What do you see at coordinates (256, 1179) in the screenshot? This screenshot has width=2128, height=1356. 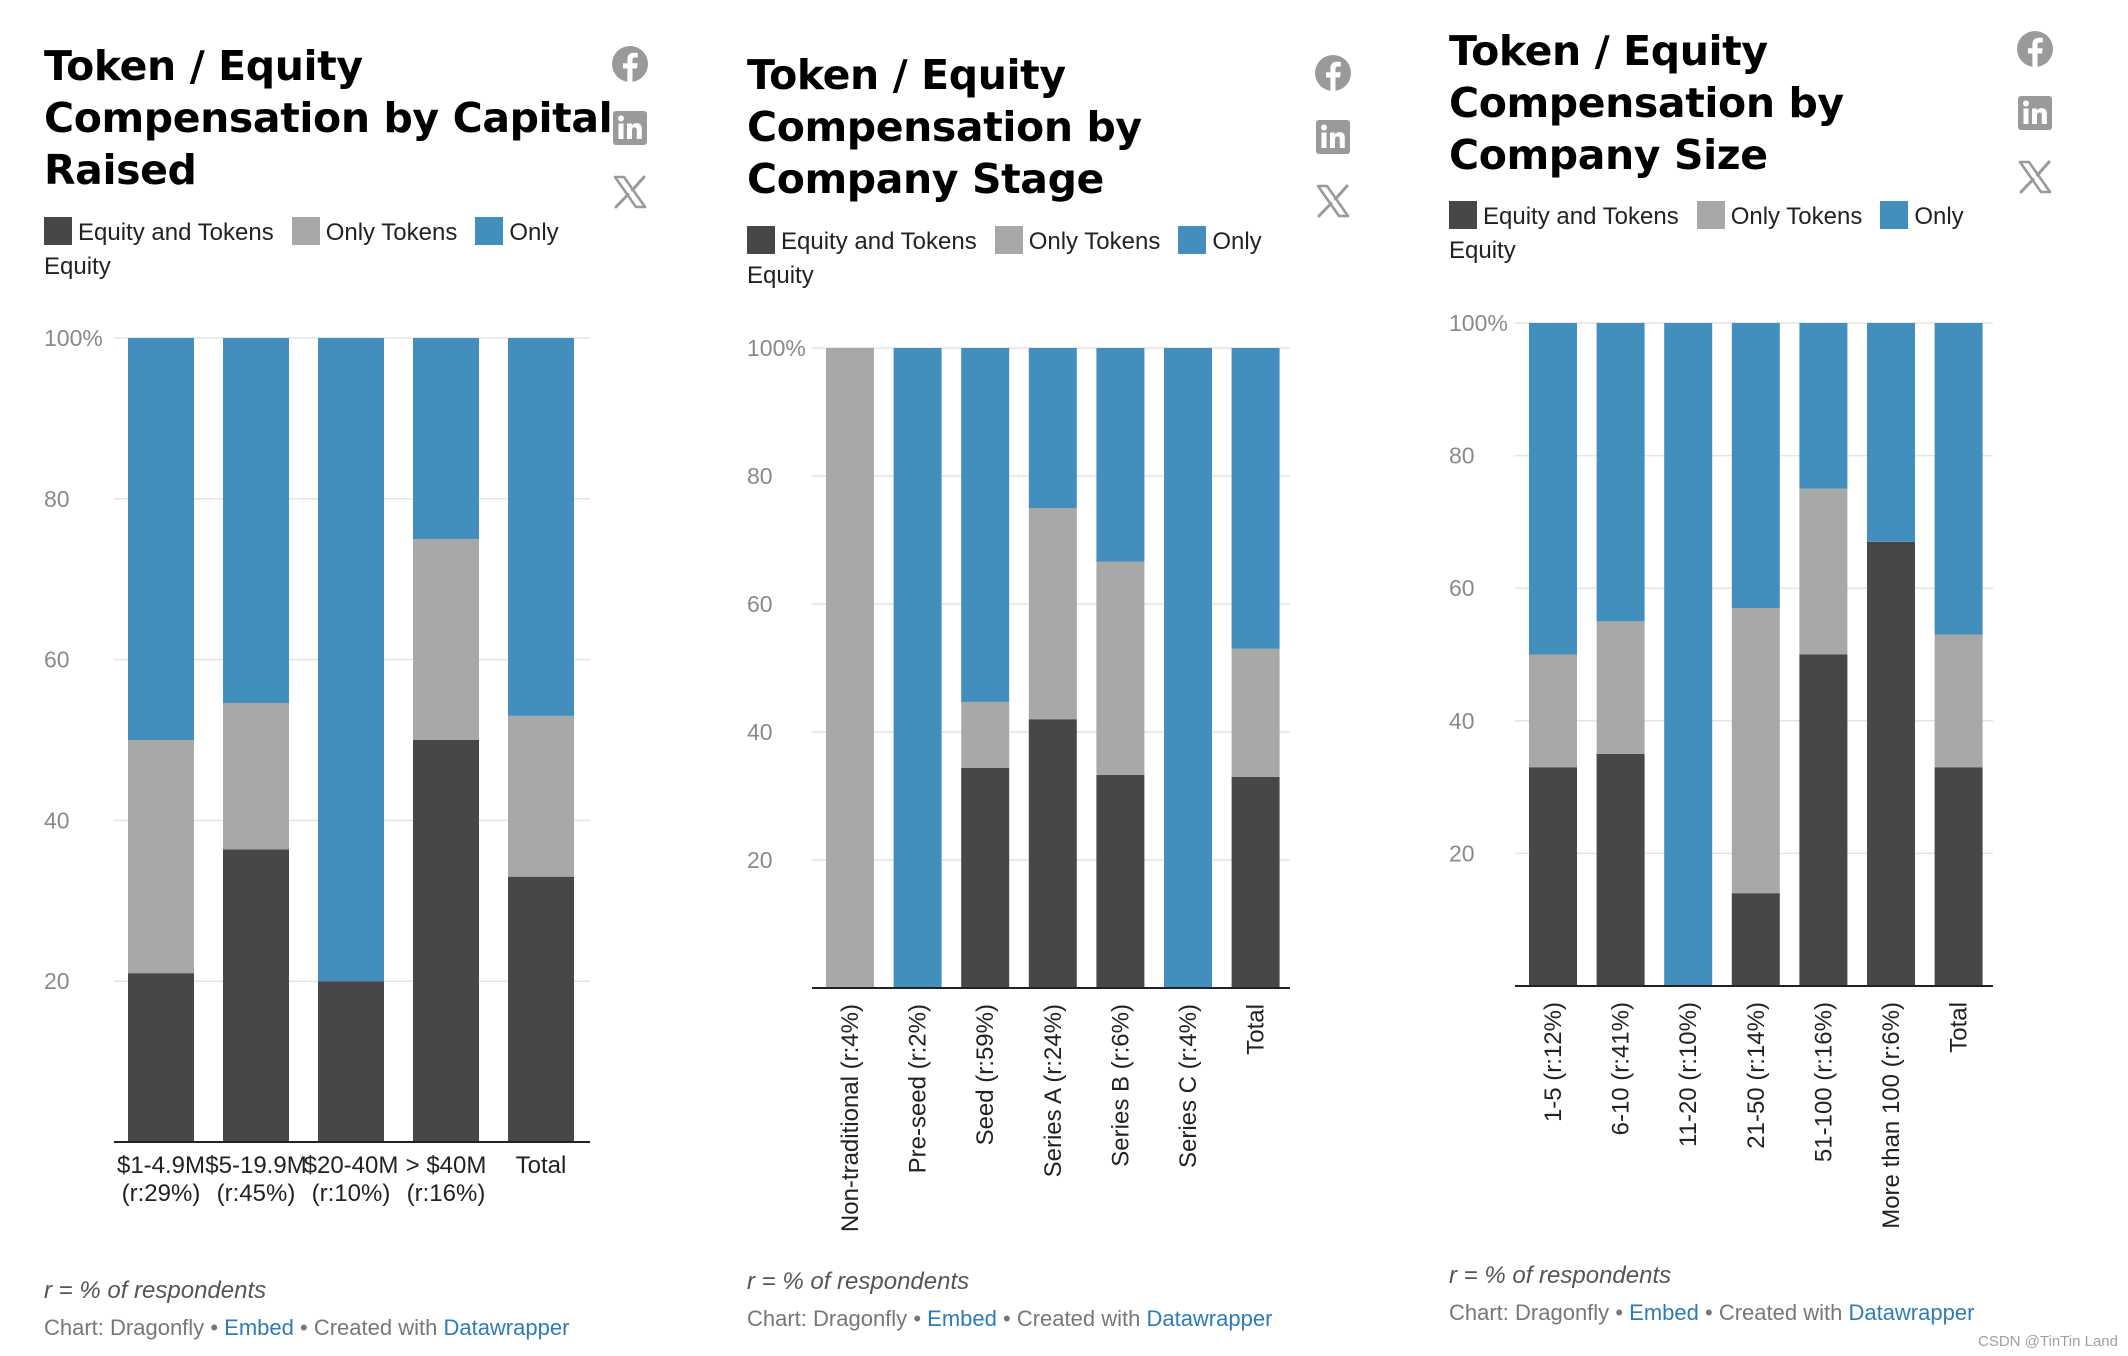 I see `x-category-label: $5-19.9M (r:45%)` at bounding box center [256, 1179].